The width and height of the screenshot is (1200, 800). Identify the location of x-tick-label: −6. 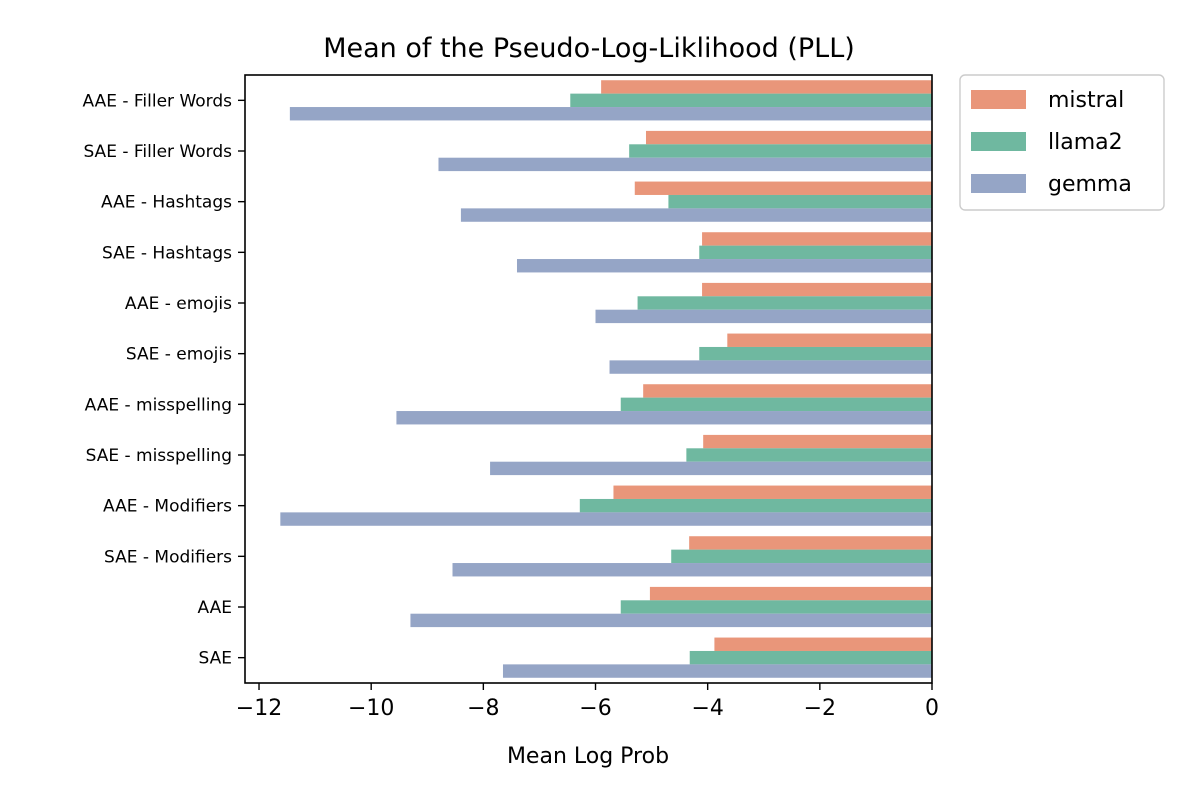
(595, 708).